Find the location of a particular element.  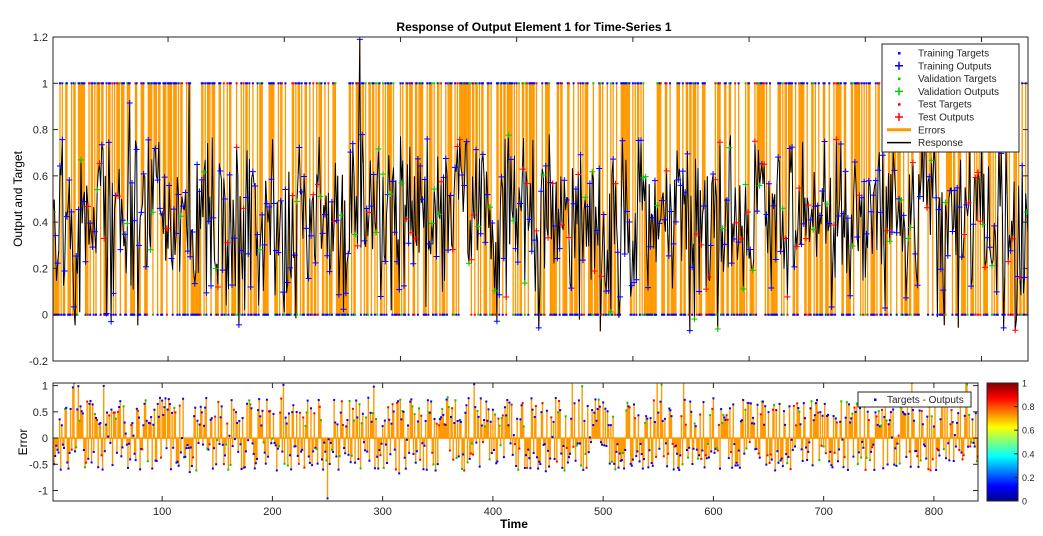

xtick-label: 800 is located at coordinates (934, 512).